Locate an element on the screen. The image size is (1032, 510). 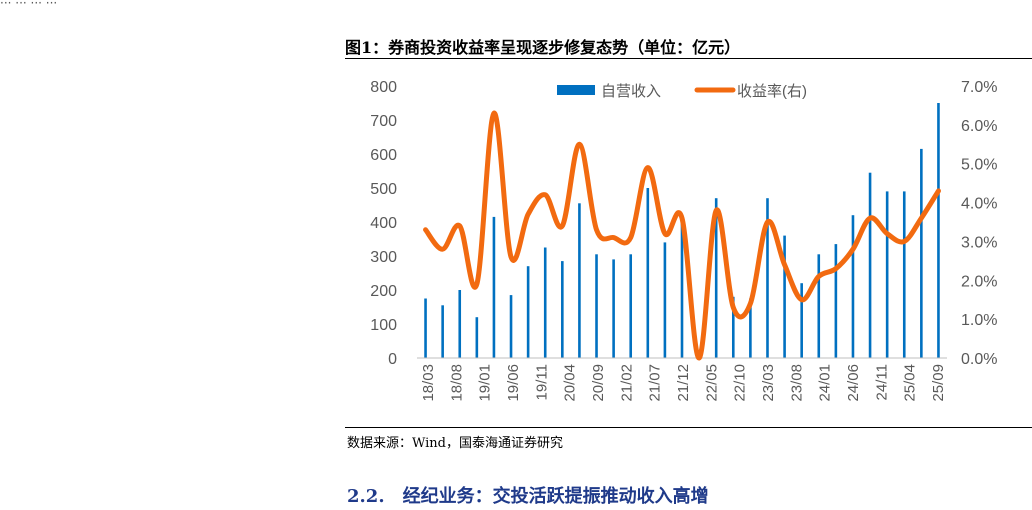
x-tick-label: 18/03 is located at coordinates (428, 383).